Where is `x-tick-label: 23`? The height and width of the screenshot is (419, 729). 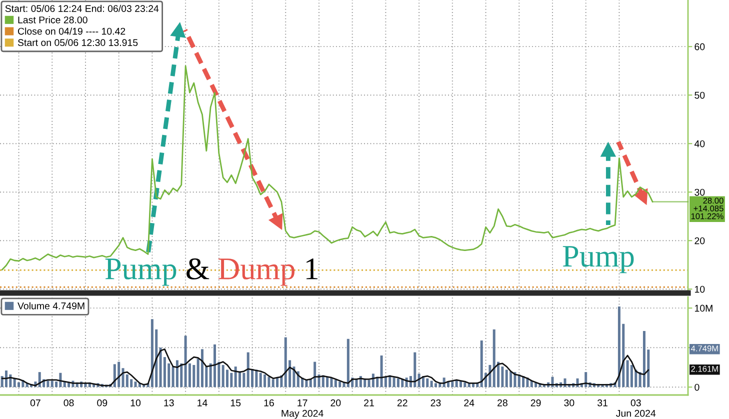 x-tick-label: 23 is located at coordinates (435, 402).